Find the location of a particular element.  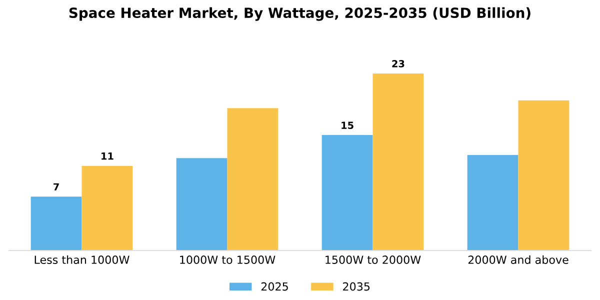

legend-label: 2025 is located at coordinates (274, 286).